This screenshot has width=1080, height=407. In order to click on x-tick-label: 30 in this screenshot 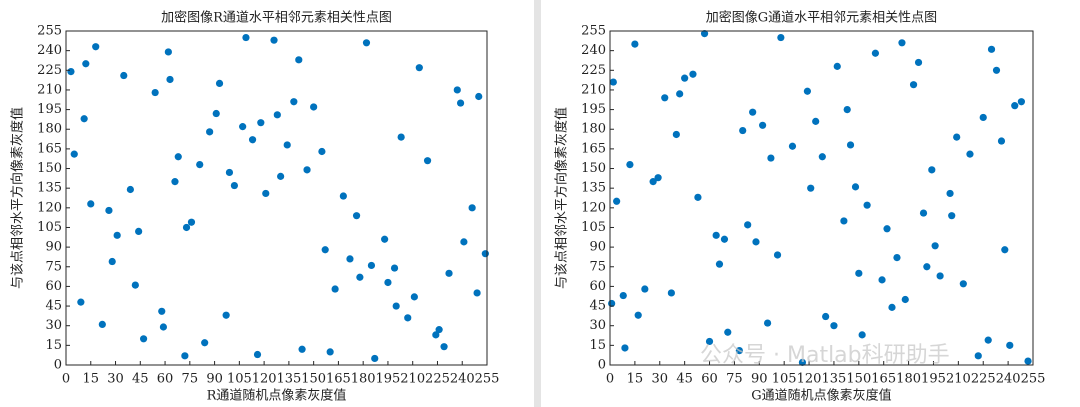, I will do `click(659, 379)`.